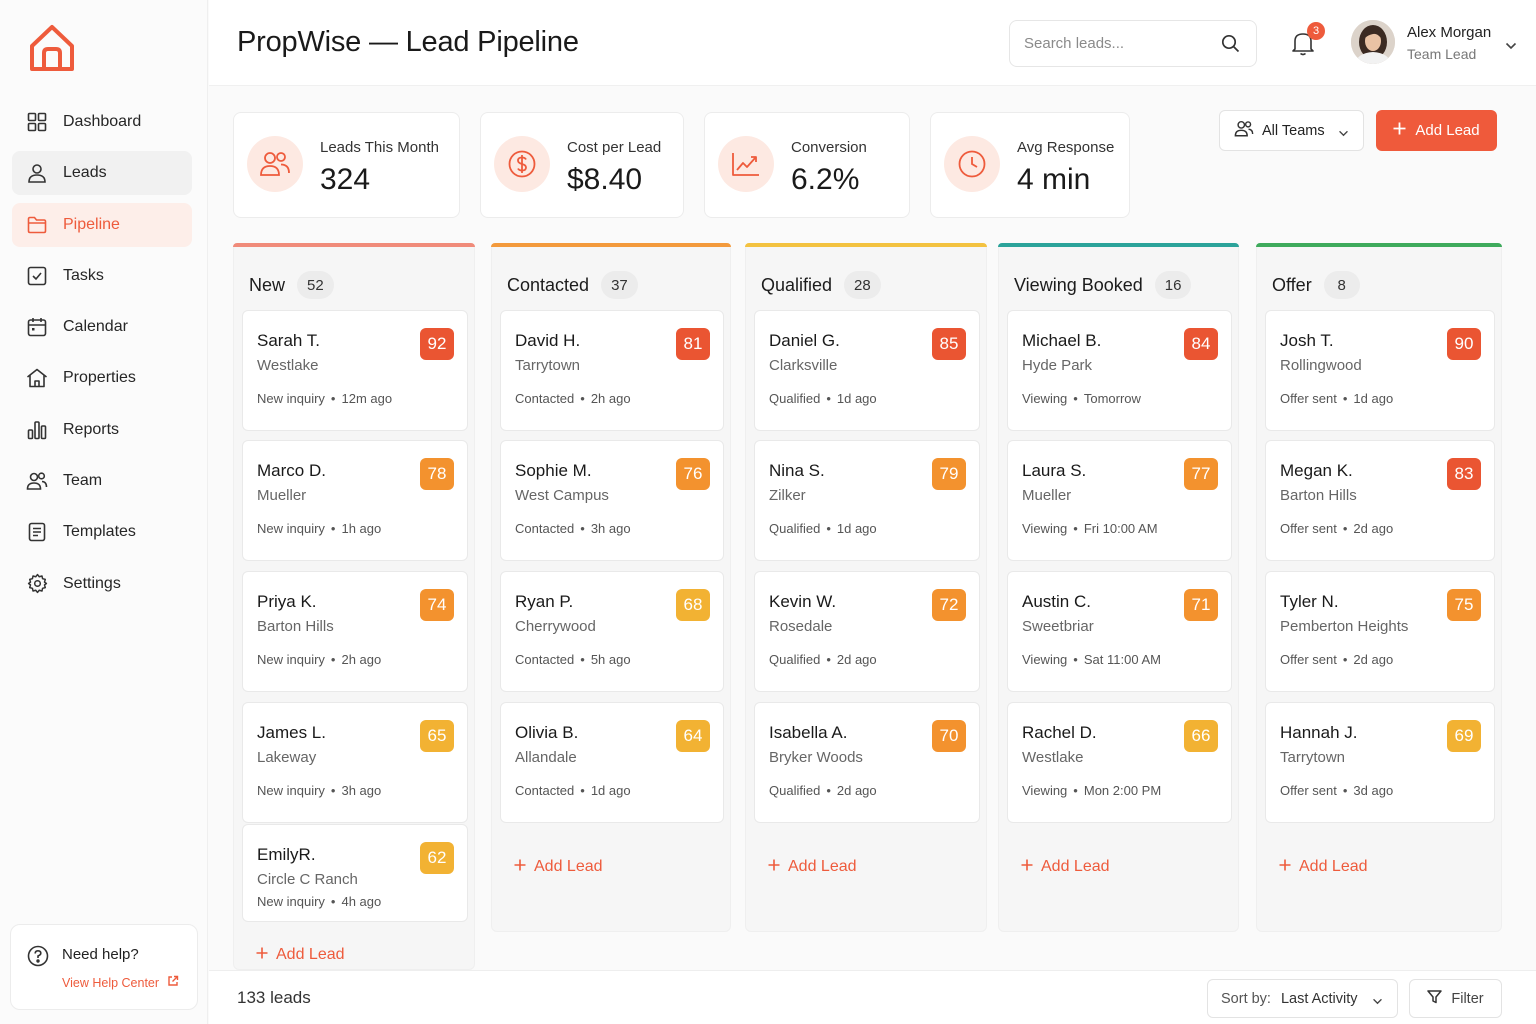 Image resolution: width=1536 pixels, height=1024 pixels. I want to click on sidebar-item-tasks: Tasks, so click(102, 276).